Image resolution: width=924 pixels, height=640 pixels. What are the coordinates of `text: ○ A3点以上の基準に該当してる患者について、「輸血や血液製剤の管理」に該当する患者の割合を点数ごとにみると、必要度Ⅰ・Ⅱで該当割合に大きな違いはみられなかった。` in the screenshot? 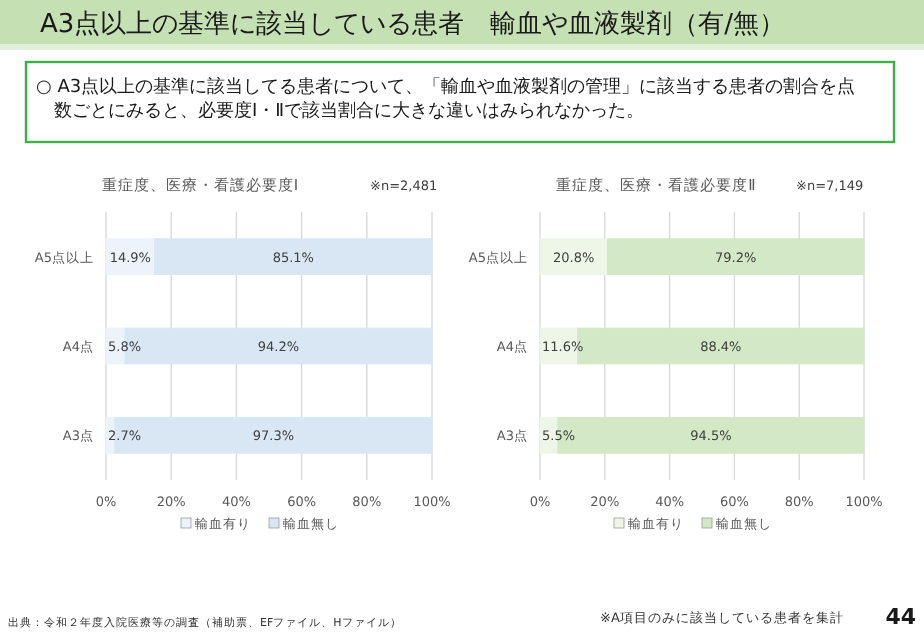 It's located at (447, 100).